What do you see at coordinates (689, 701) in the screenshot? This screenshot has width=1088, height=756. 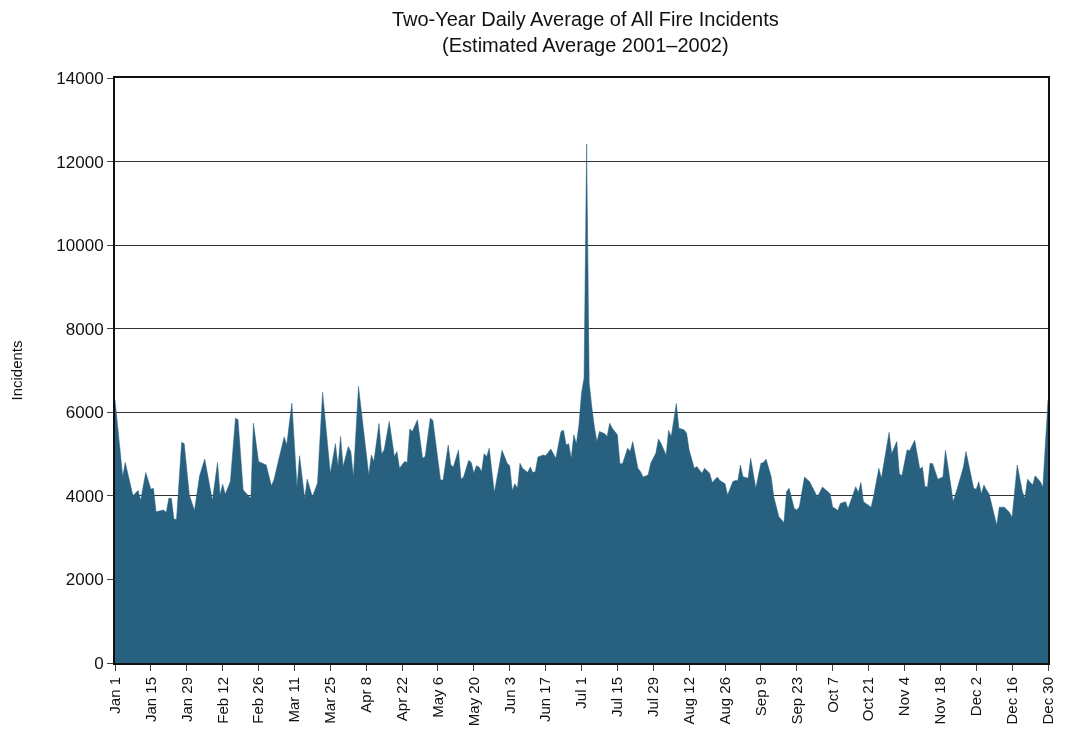 I see `x-tick-label: Aug 12` at bounding box center [689, 701].